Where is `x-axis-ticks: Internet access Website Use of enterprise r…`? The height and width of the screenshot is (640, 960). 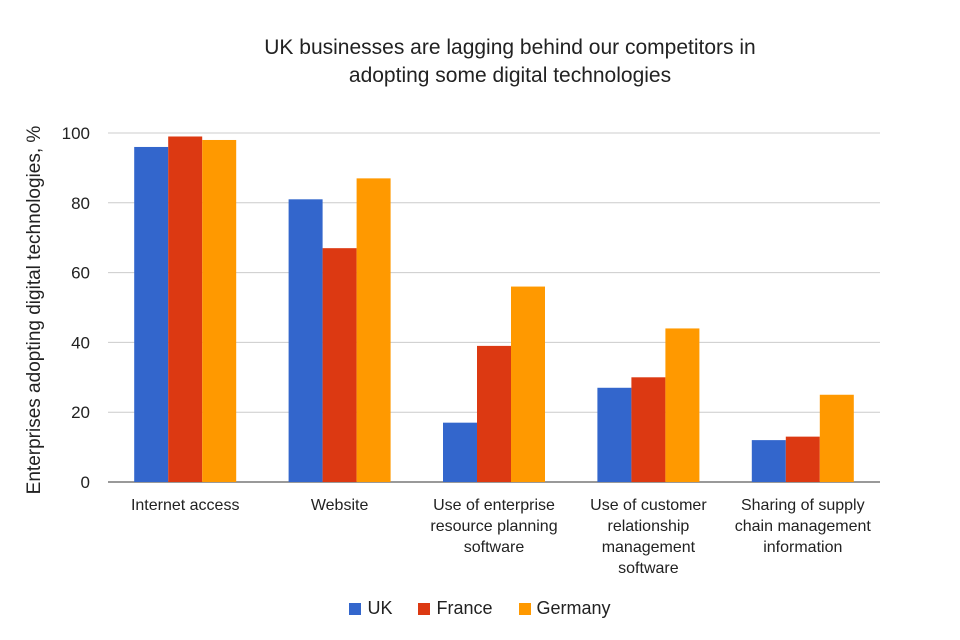 x-axis-ticks: Internet access Website Use of enterprise r… is located at coordinates (501, 537).